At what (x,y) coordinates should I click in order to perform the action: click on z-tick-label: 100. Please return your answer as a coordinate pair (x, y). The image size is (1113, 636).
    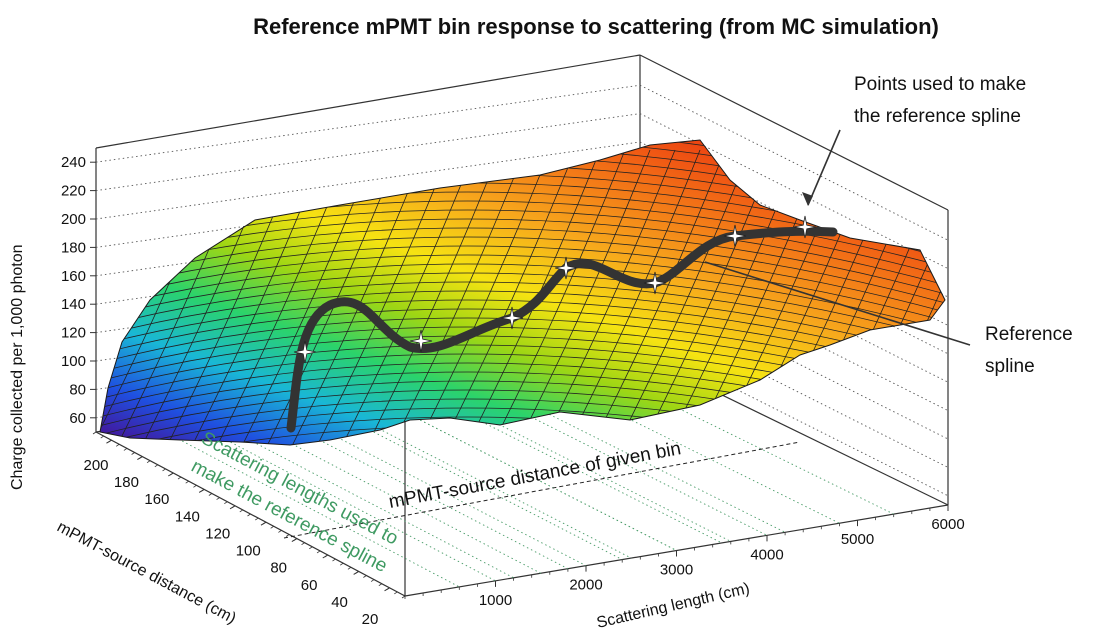
    Looking at the image, I should click on (73, 361).